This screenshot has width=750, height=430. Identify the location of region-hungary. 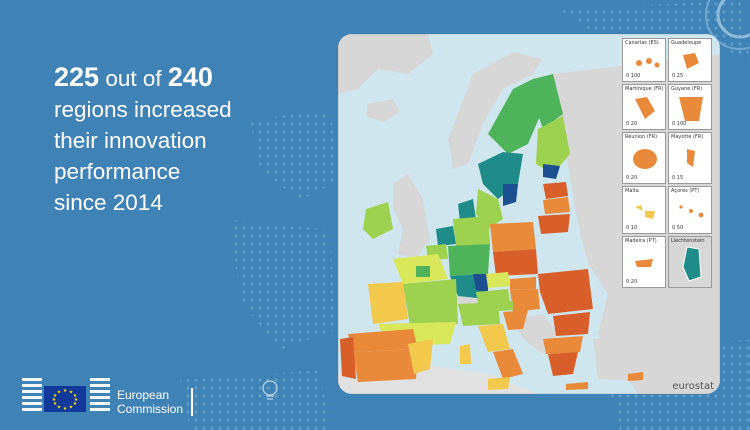
(525, 300).